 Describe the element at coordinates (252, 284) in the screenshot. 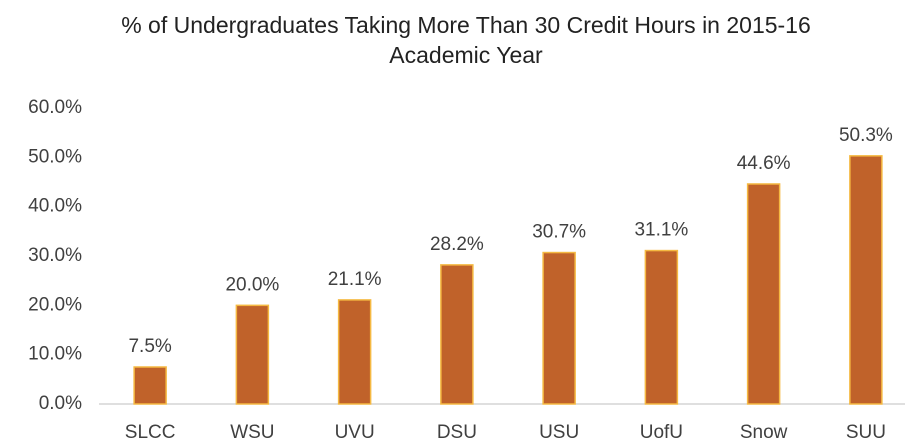

I see `data-label: 20.0%` at that location.